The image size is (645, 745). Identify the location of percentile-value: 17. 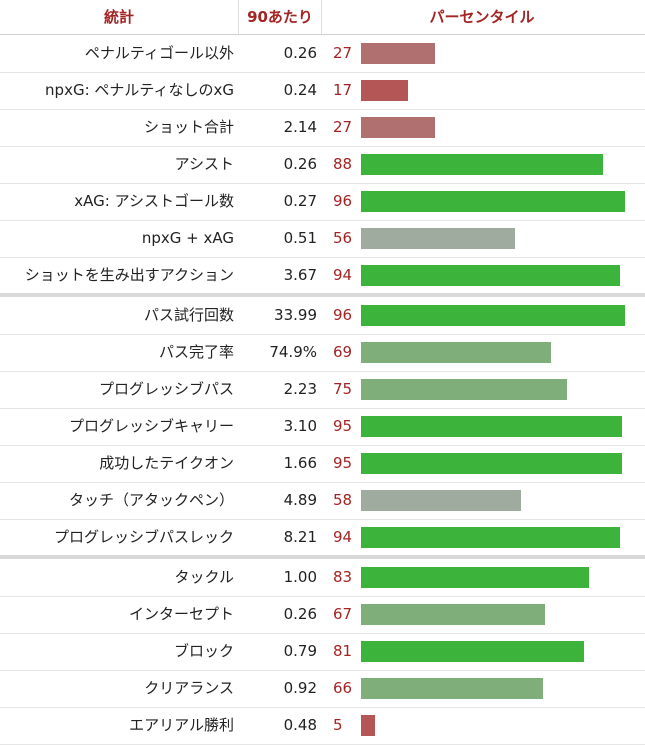
(343, 90).